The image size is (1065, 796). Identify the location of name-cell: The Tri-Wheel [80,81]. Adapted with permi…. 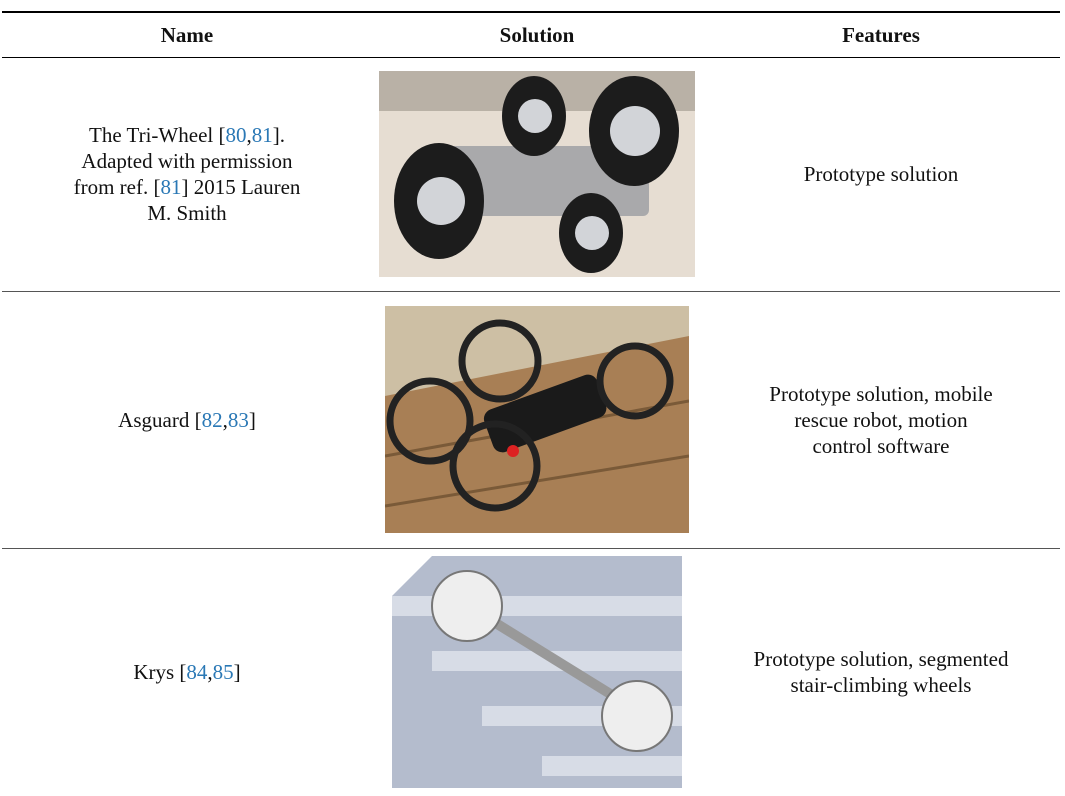
(187, 174).